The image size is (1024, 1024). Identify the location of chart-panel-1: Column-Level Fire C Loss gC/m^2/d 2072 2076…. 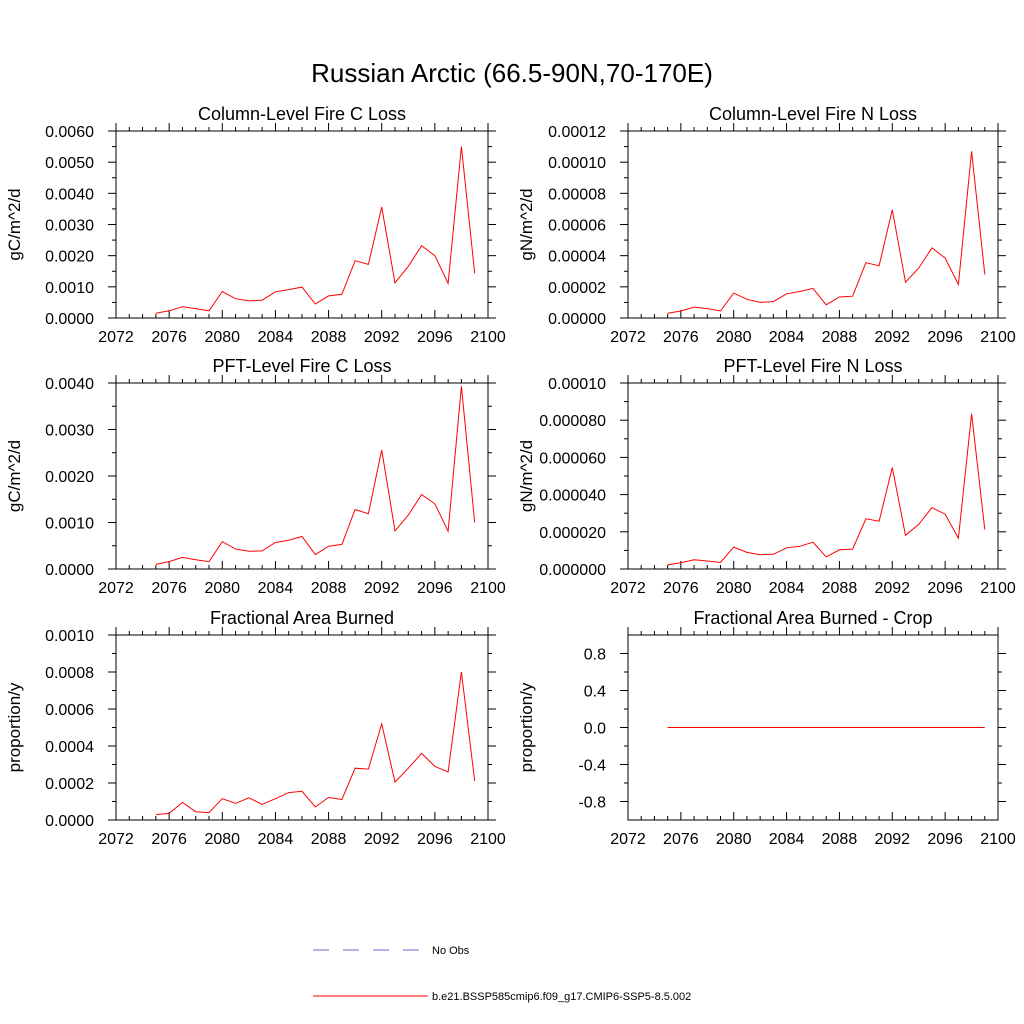
(255, 225).